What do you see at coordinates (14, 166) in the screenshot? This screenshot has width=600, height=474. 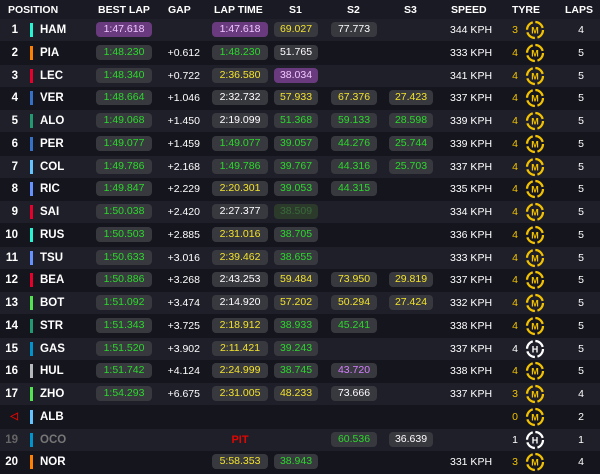 I see `position-number: 7` at bounding box center [14, 166].